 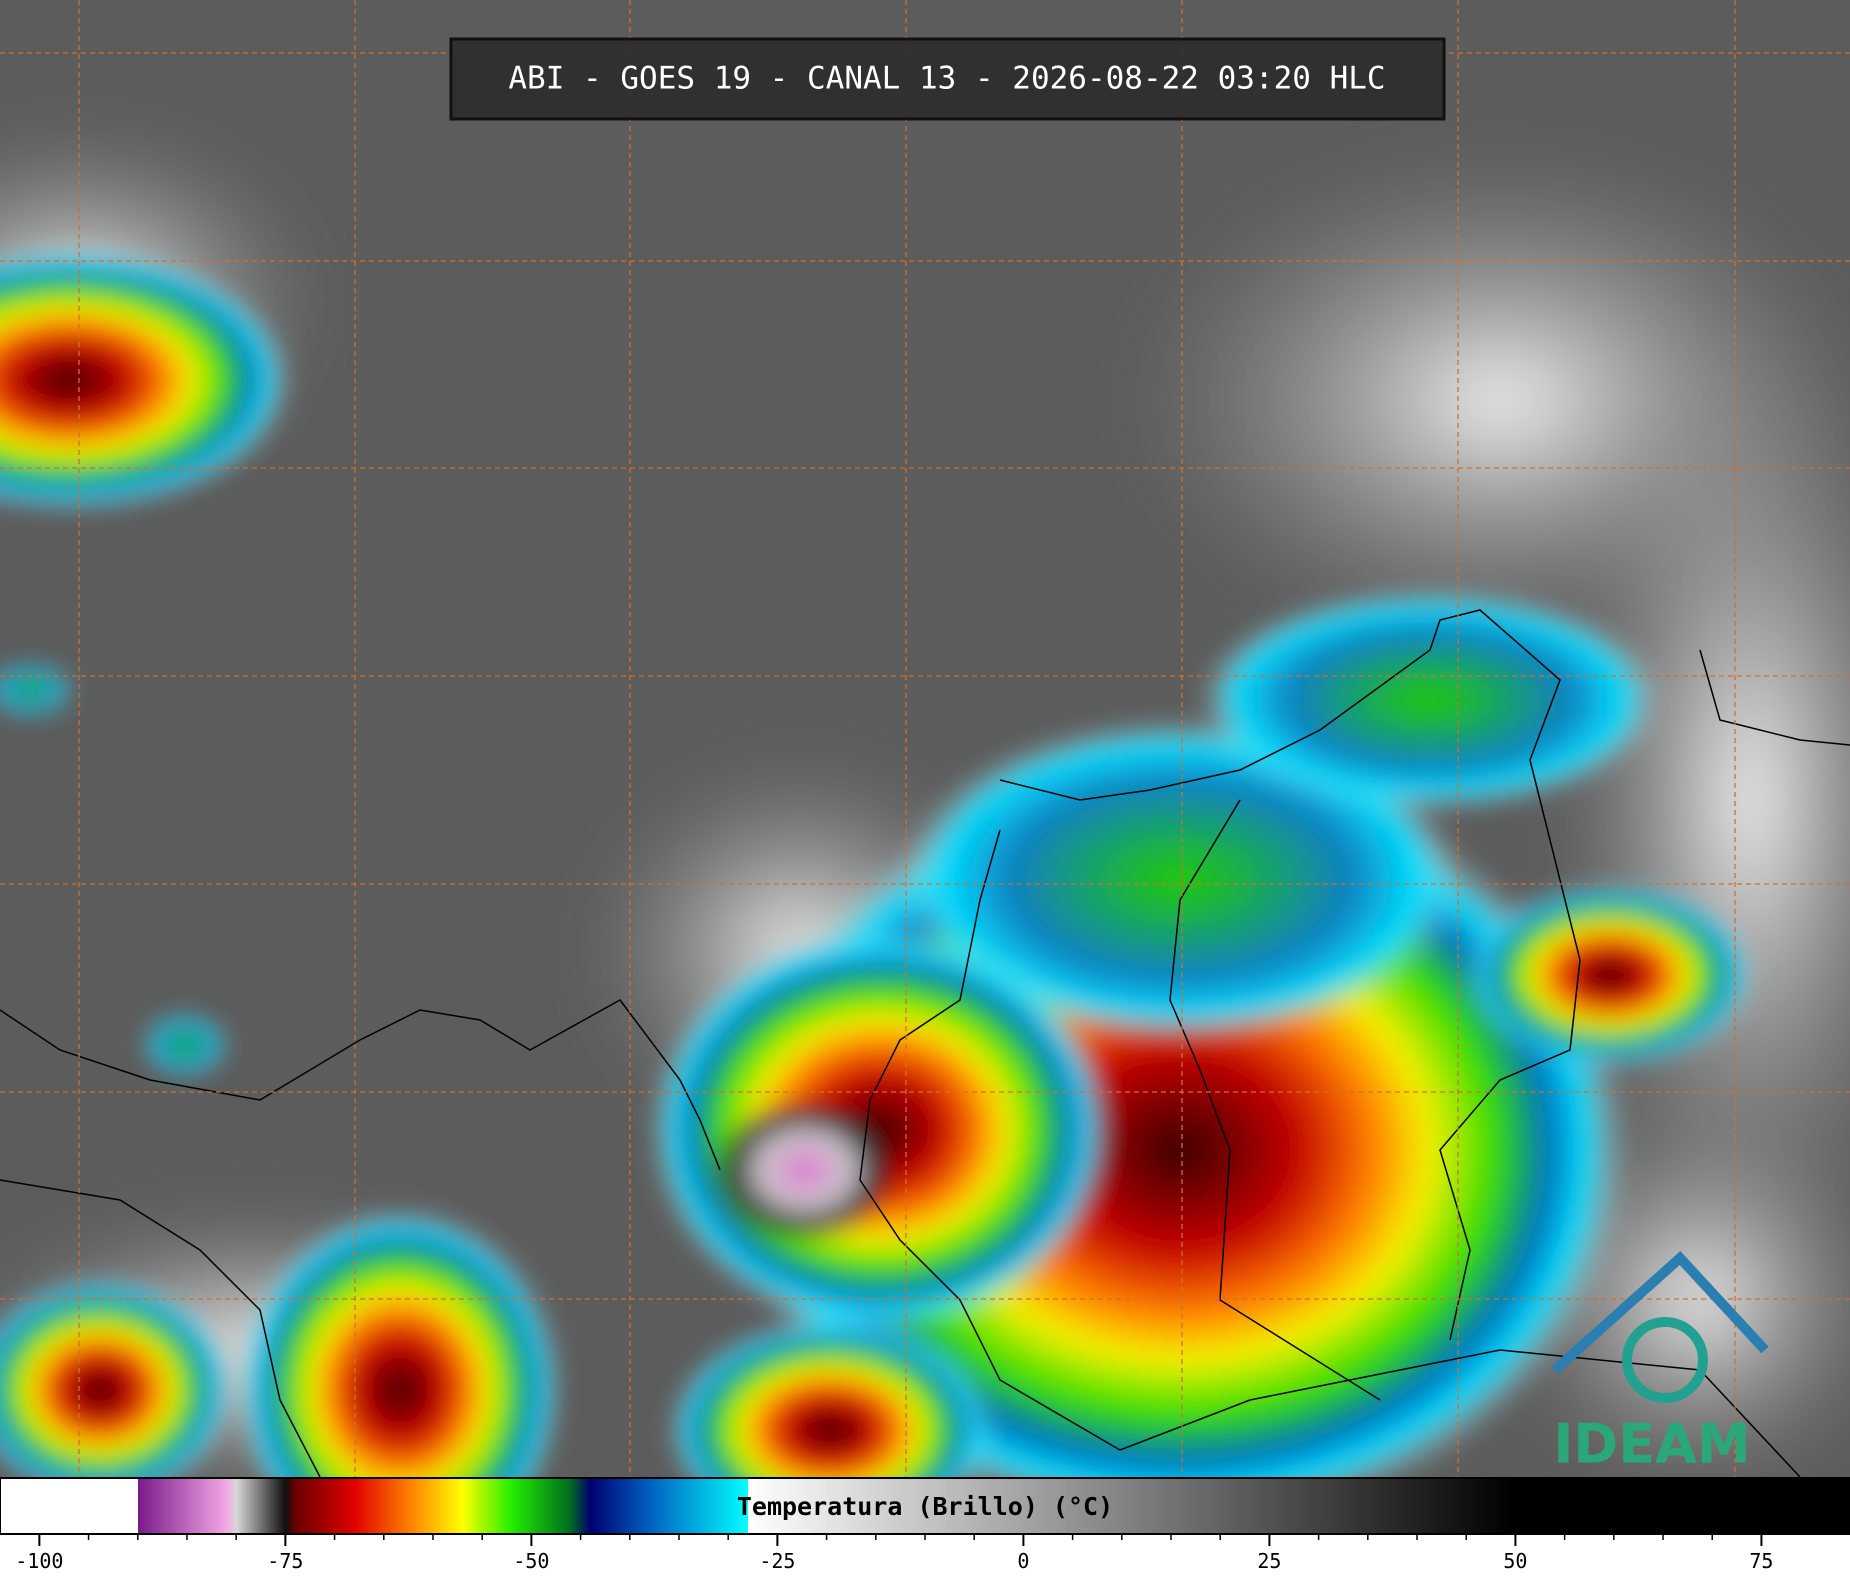 What do you see at coordinates (1023, 1561) in the screenshot?
I see `tick-label: 0` at bounding box center [1023, 1561].